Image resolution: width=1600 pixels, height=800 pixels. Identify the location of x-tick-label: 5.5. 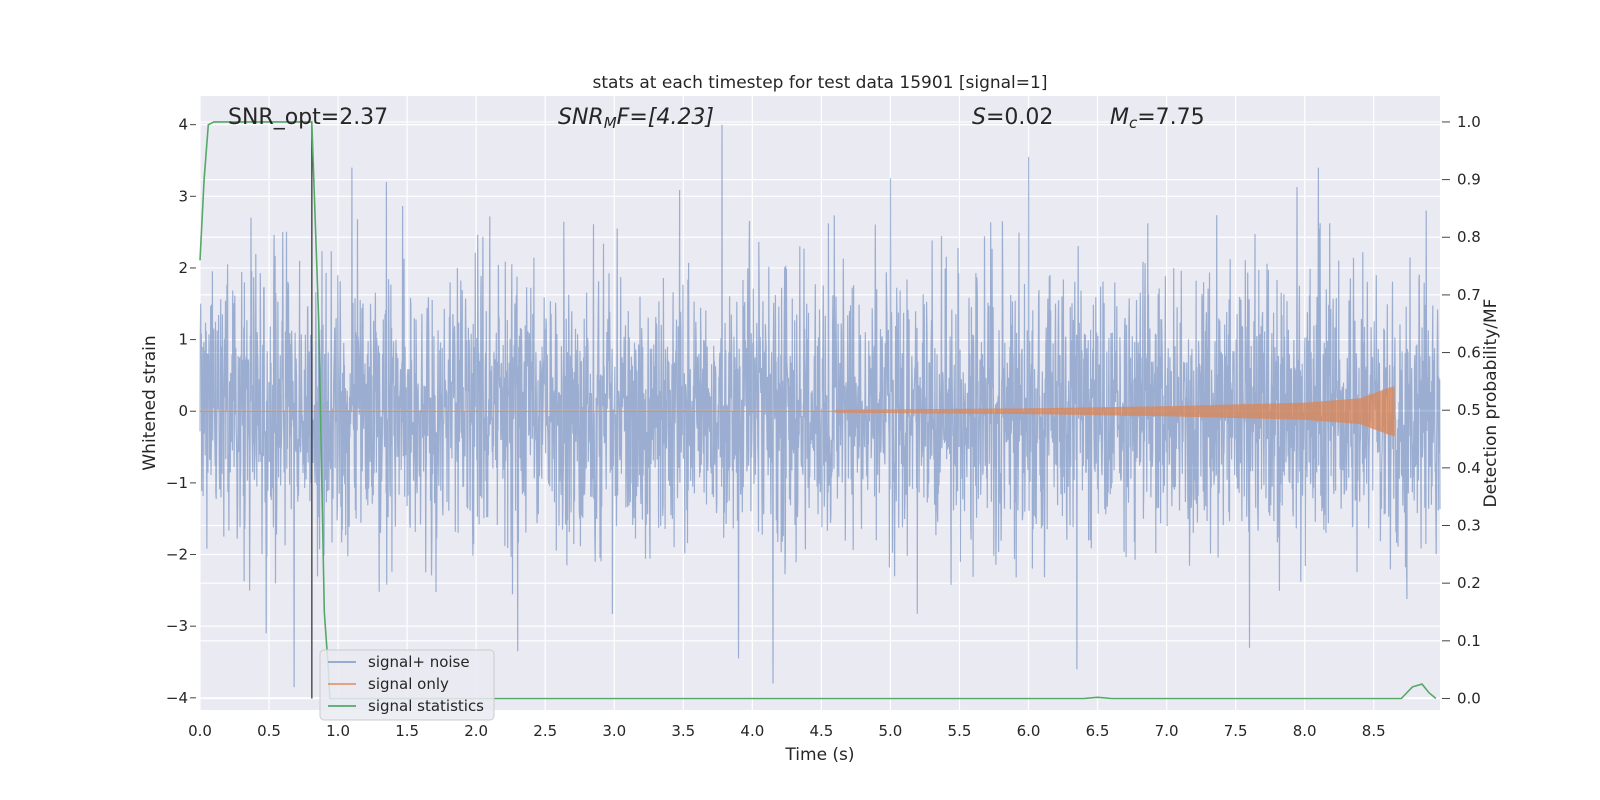
(960, 731).